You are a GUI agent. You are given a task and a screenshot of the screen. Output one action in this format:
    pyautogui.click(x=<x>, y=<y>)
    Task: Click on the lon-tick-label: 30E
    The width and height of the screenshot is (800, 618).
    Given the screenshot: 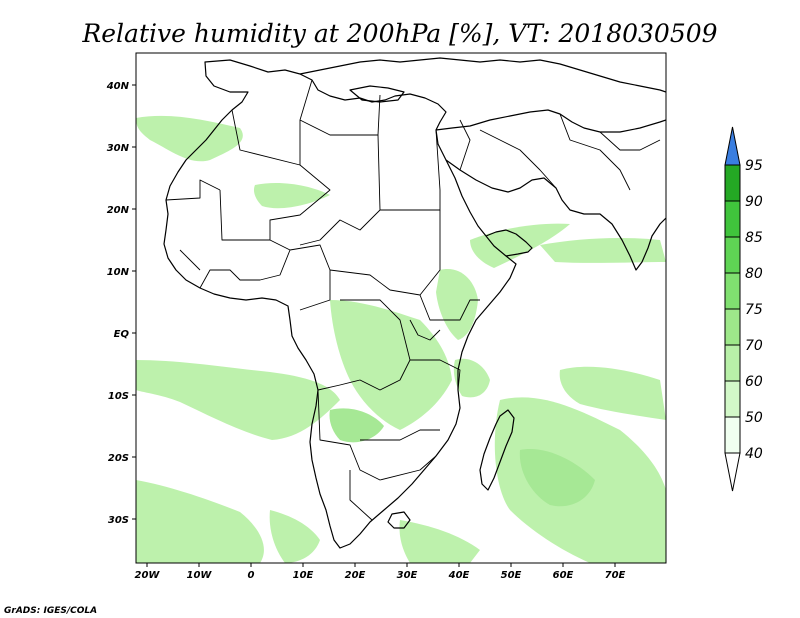 What is the action you would take?
    pyautogui.click(x=407, y=575)
    